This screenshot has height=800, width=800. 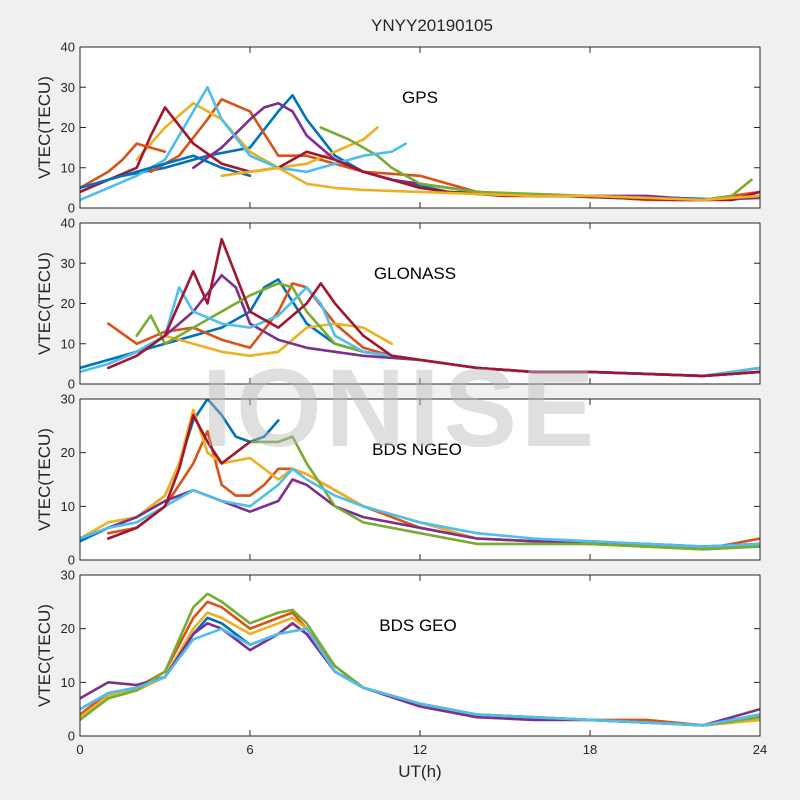 I want to click on watermark: IONISE, so click(x=400, y=408).